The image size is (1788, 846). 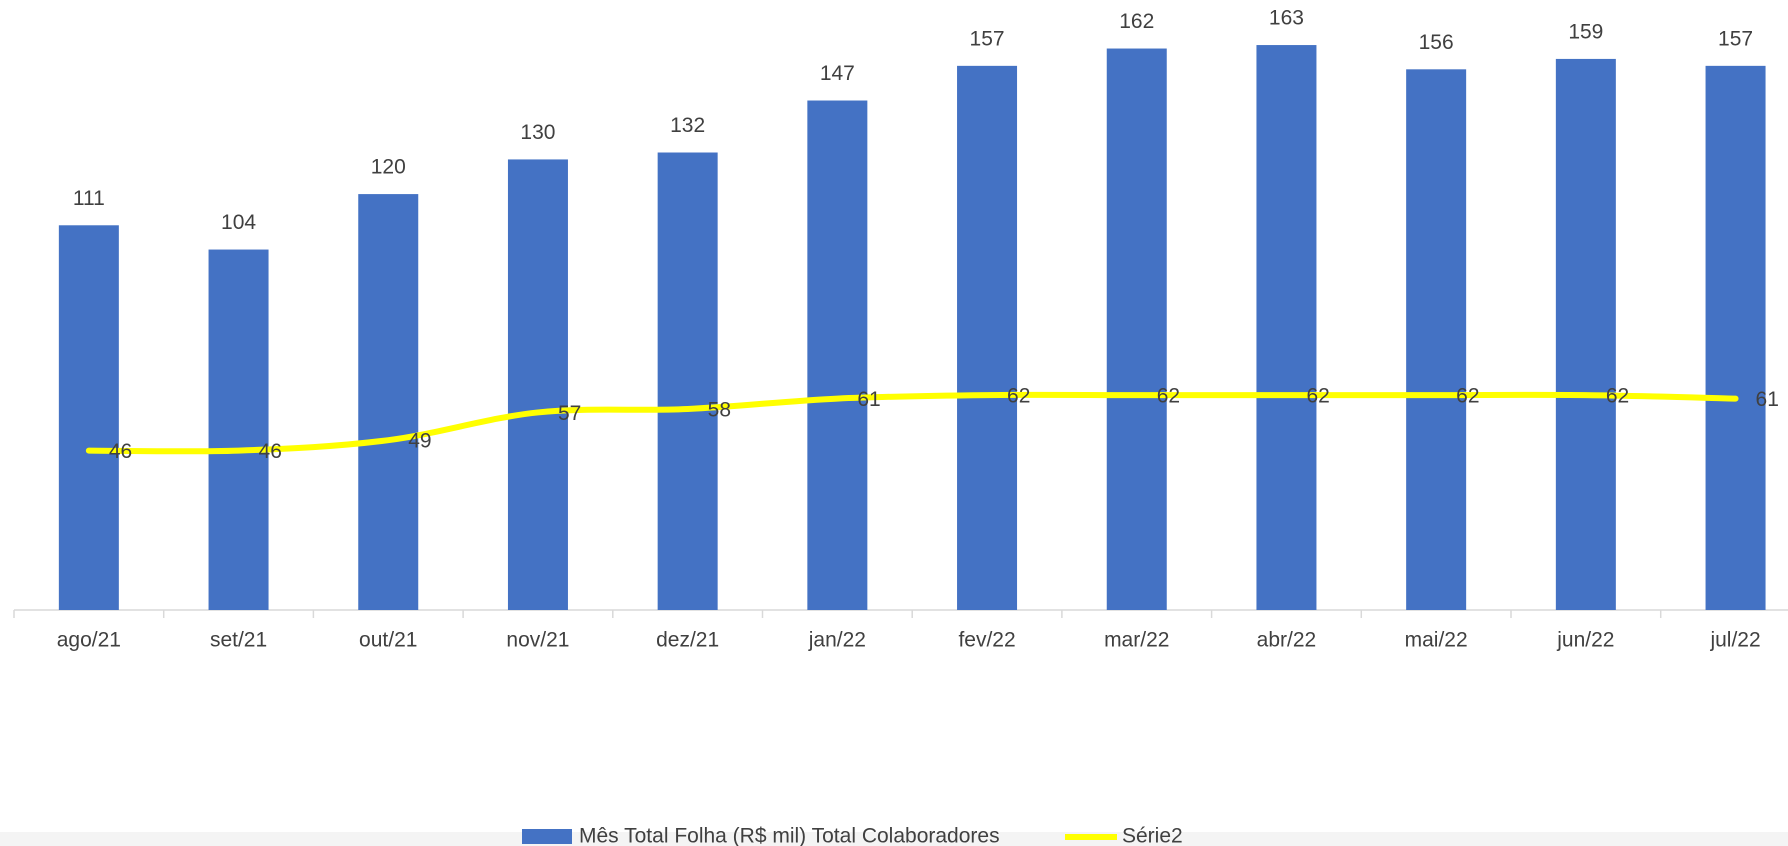 What do you see at coordinates (687, 125) in the screenshot?
I see `bar-value-label: 132` at bounding box center [687, 125].